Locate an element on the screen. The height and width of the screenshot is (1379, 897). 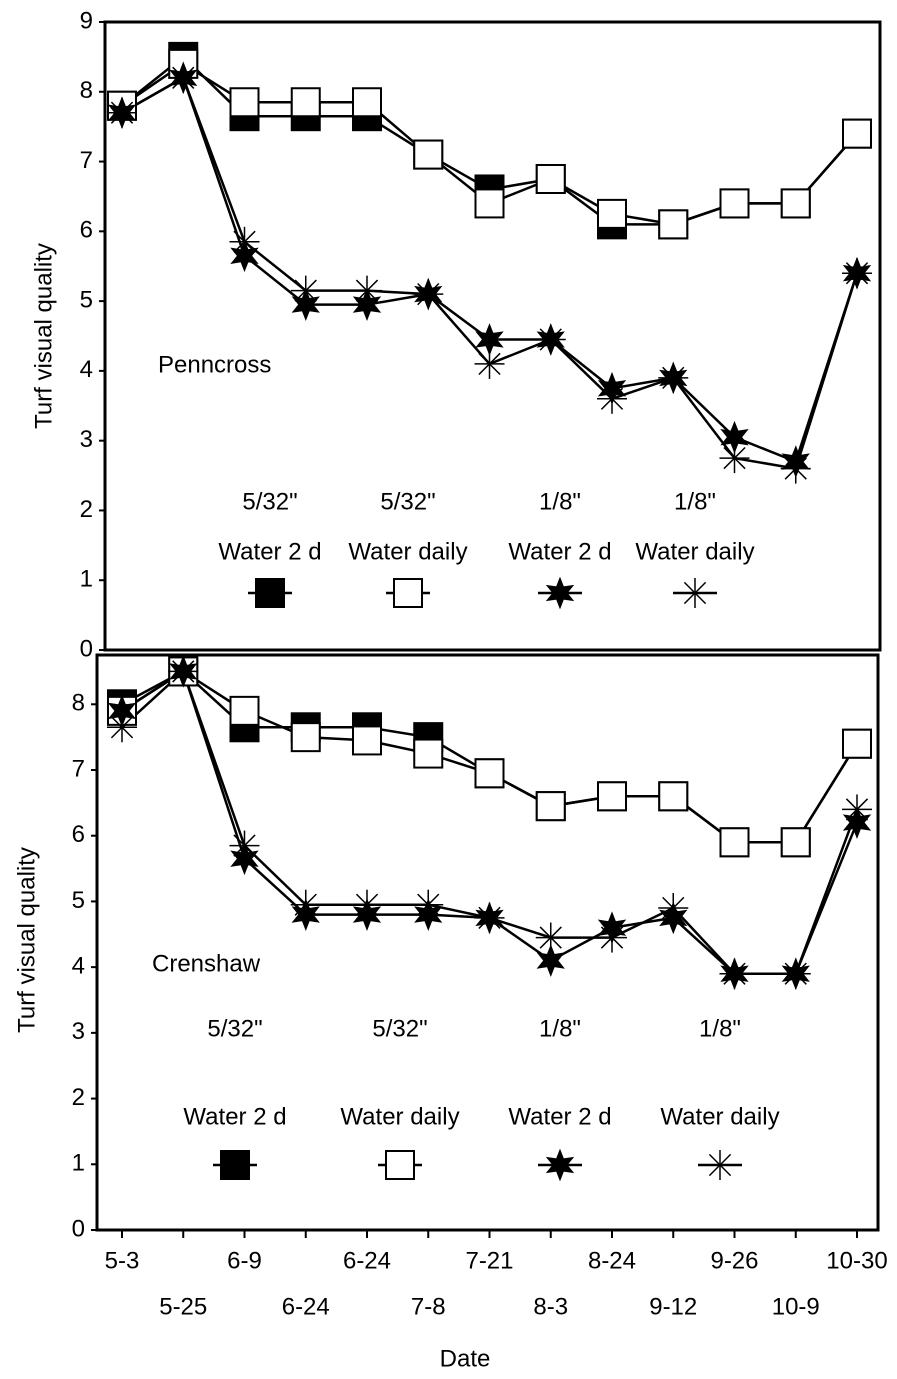
marker-star is located at coordinates (560, 1165).